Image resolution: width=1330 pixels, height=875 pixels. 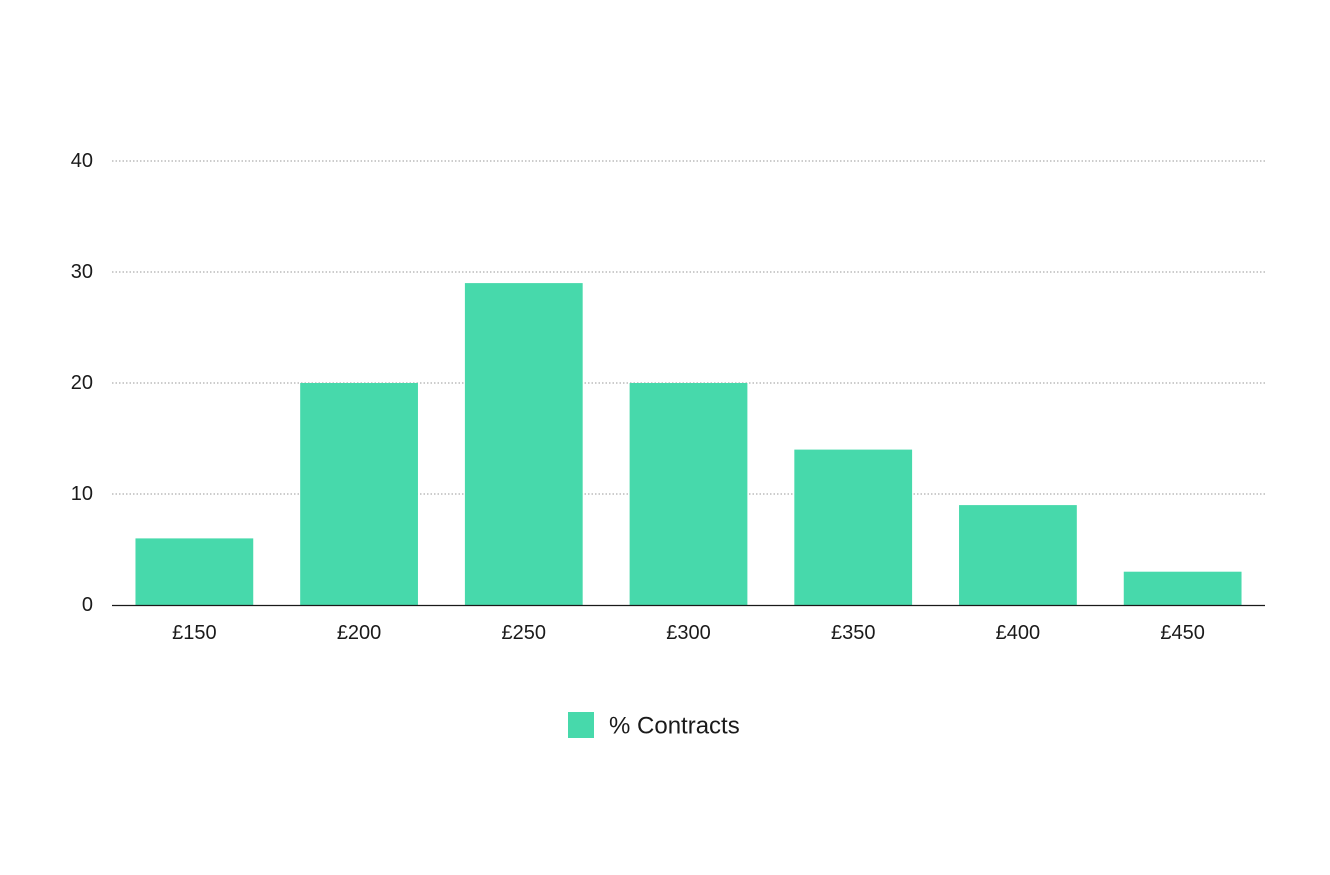 I want to click on legend: % Contracts, so click(x=654, y=726).